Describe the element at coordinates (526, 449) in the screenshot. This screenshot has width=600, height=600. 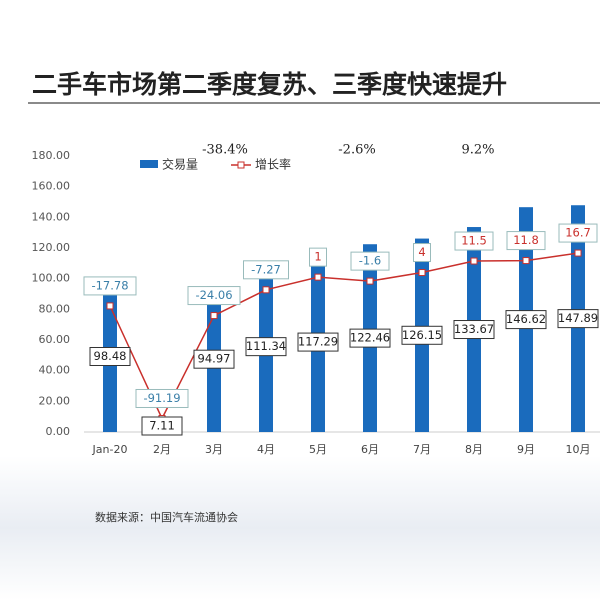
I see `x-tick-label: 9月` at that location.